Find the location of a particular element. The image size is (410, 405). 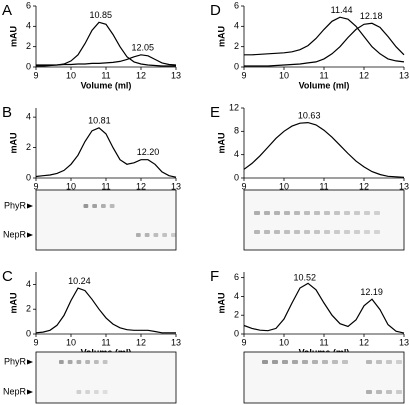

axis-frame is located at coordinates (323, 143).